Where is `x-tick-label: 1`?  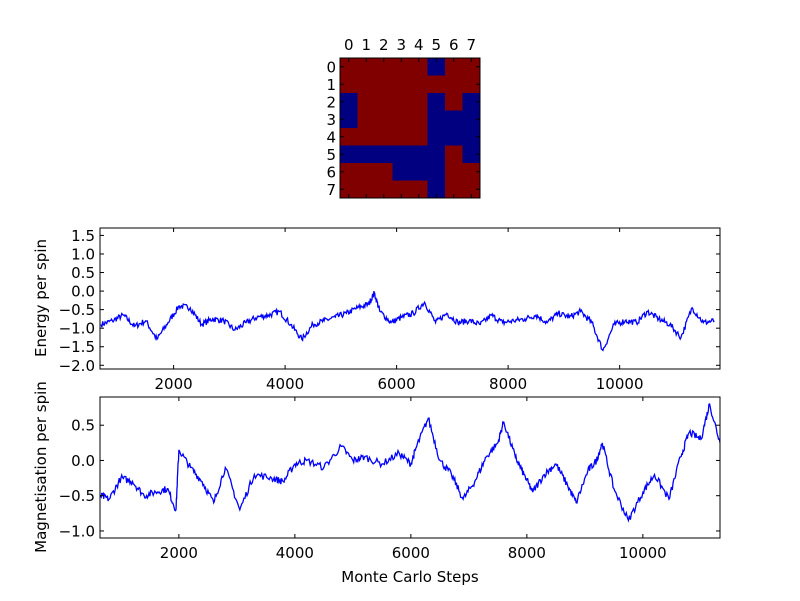 x-tick-label: 1 is located at coordinates (366, 45).